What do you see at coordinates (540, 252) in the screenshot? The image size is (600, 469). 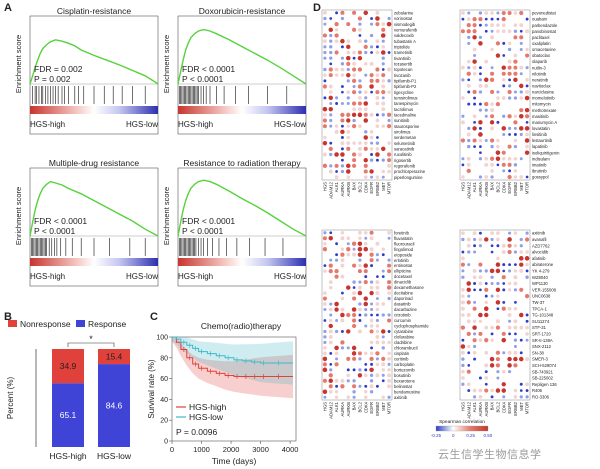 I see `heatmap-row-label: alvocidib` at bounding box center [540, 252].